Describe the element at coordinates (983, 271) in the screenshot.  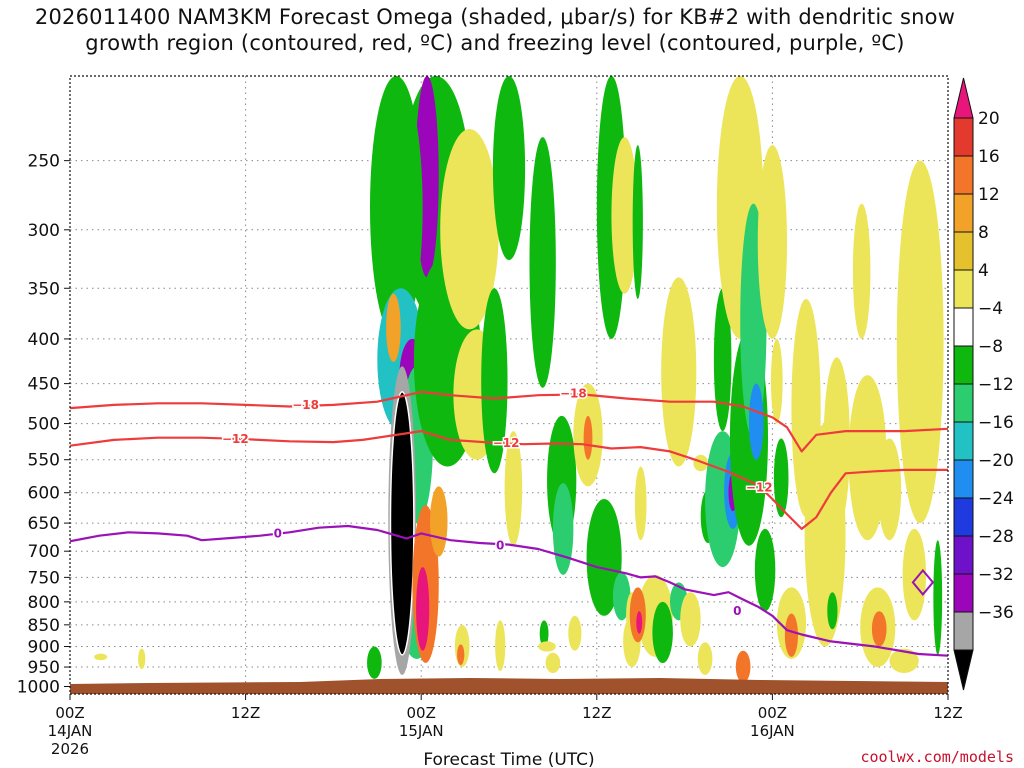
I see `colorbar-label: 4` at that location.